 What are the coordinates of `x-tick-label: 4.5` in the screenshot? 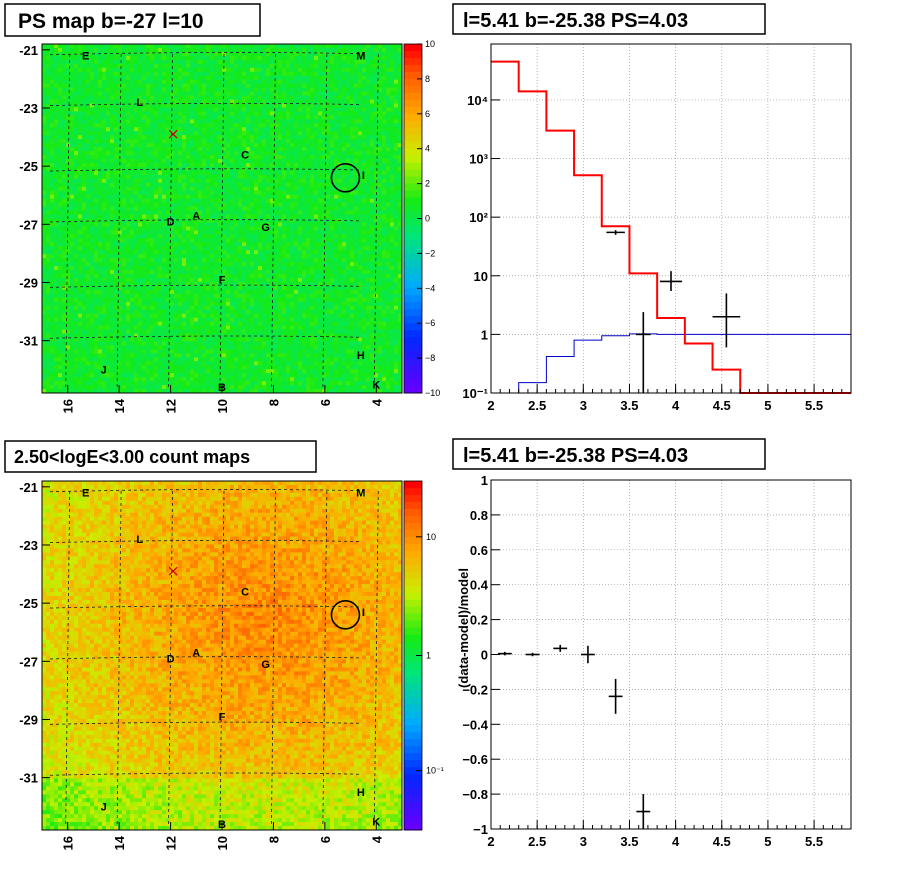 It's located at (722, 405).